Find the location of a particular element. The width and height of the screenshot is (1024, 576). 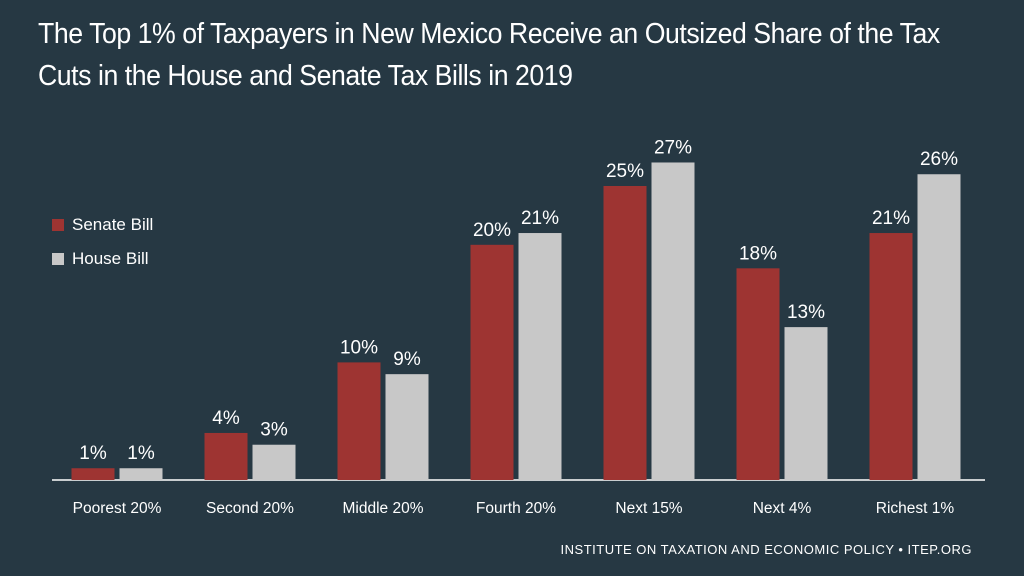

data-label-senate-0: 1% is located at coordinates (93, 453).